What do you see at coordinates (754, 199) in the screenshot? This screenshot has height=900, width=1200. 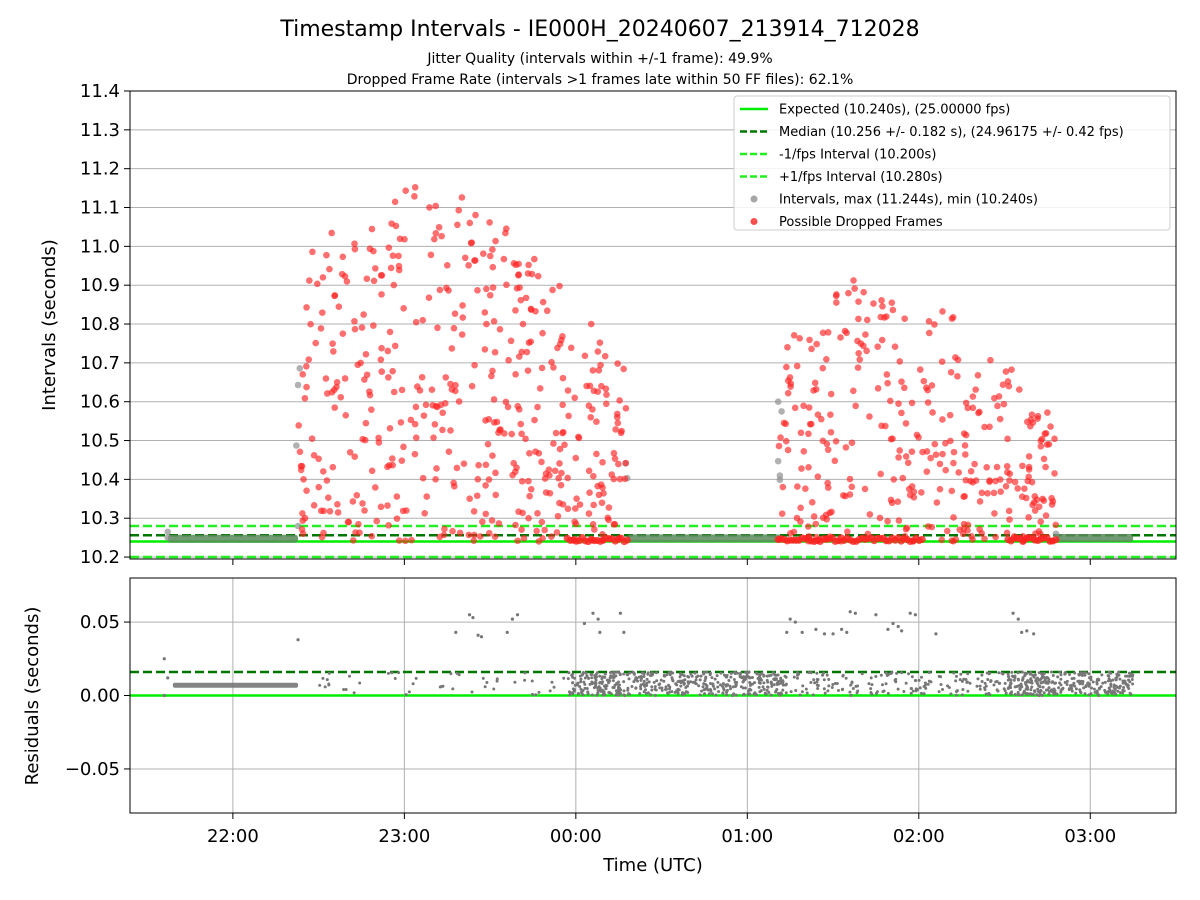 I see `legend-dot-swatch` at bounding box center [754, 199].